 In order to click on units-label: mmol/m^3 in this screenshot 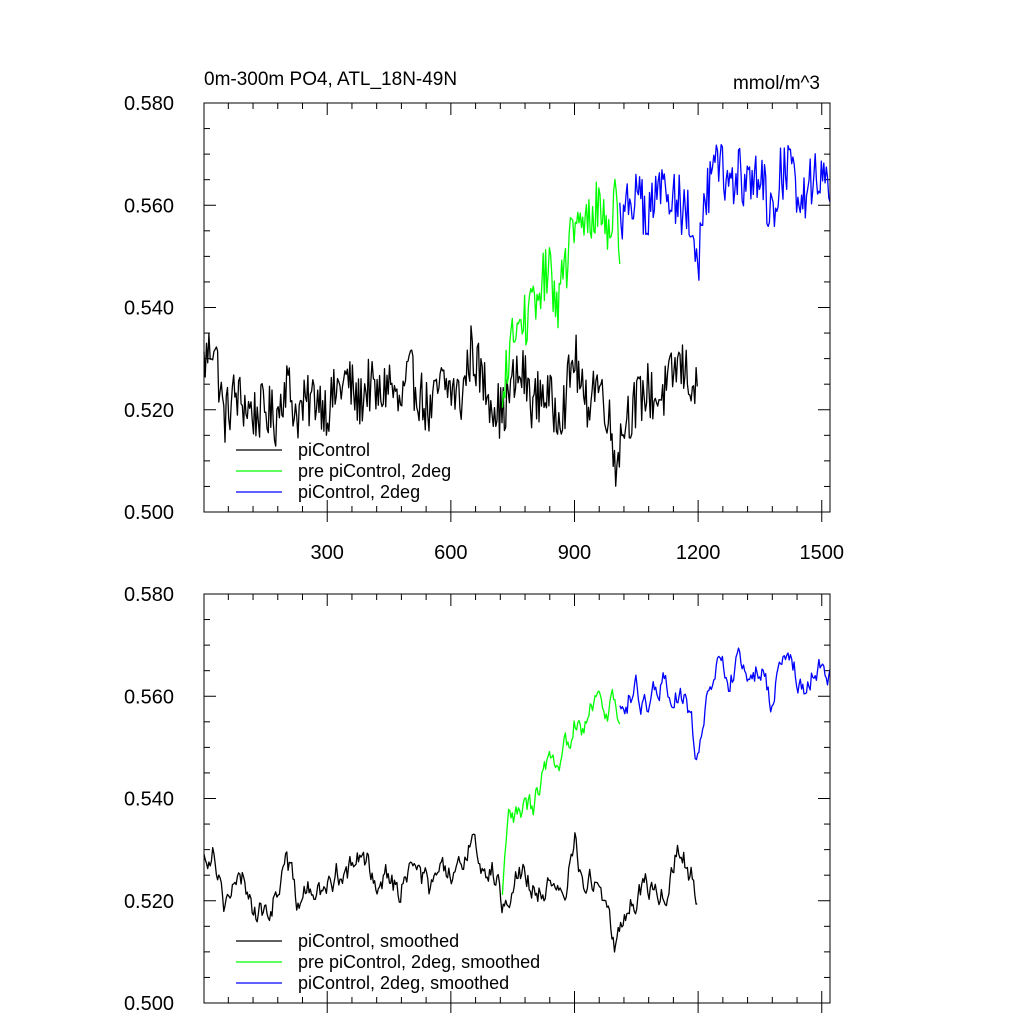, I will do `click(776, 83)`.